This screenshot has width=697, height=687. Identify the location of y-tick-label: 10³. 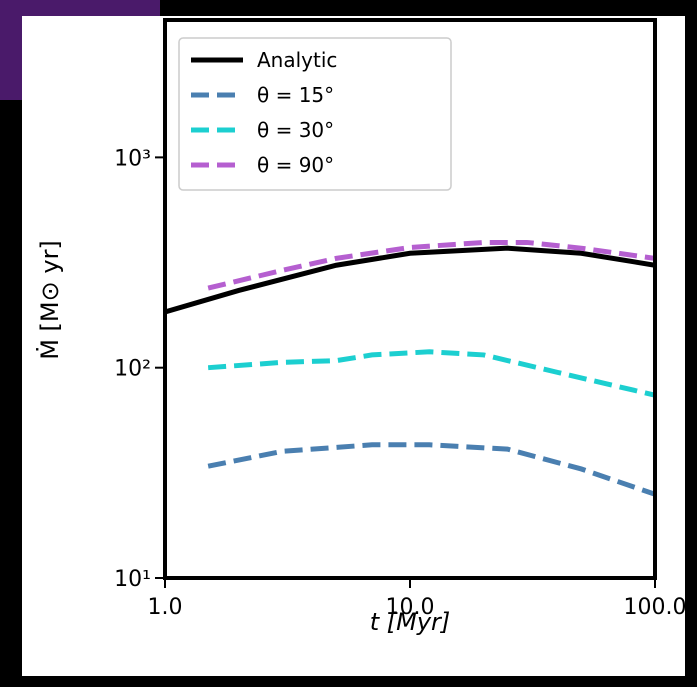
(132, 158).